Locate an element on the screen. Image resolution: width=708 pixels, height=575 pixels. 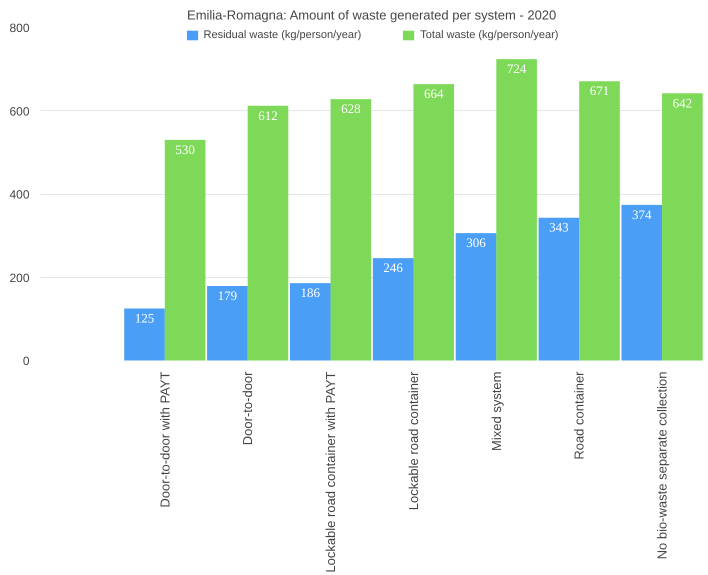
y-tick-label: 800 is located at coordinates (19, 28).